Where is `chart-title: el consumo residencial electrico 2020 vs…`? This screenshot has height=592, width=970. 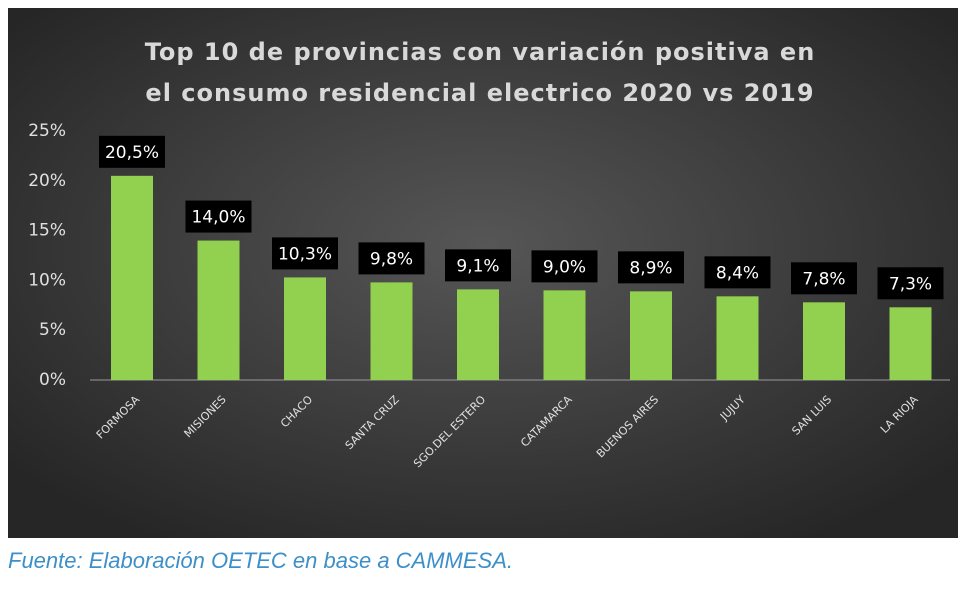 chart-title: el consumo residencial electrico 2020 vs… is located at coordinates (479, 93).